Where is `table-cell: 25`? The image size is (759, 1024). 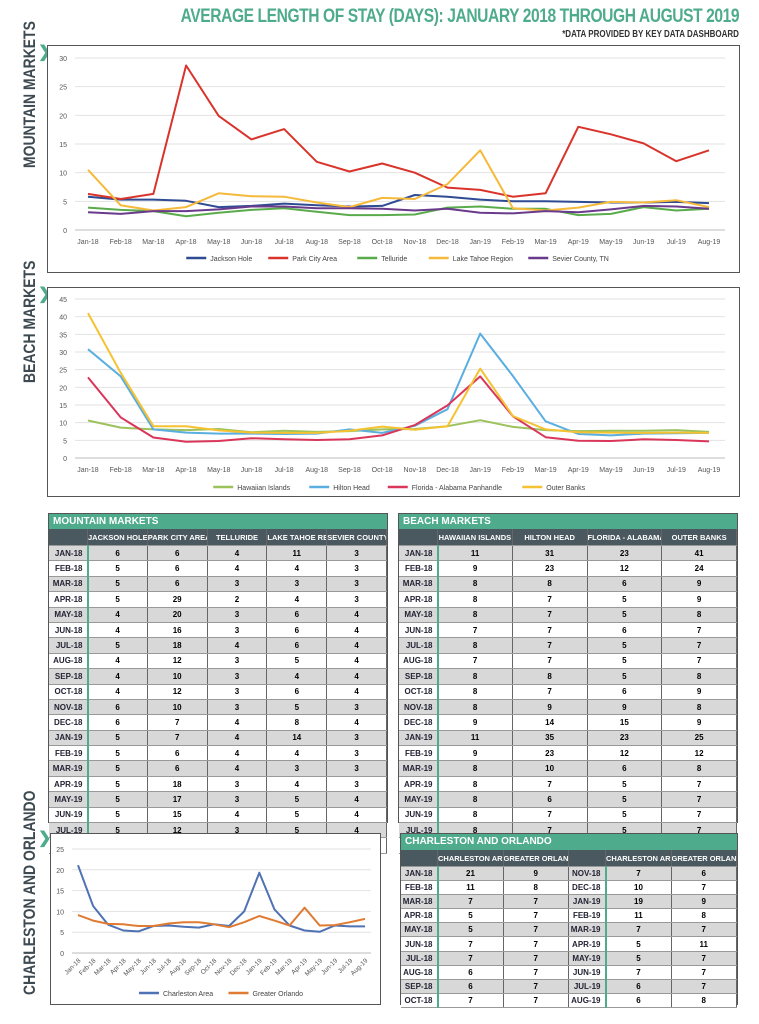
table-cell: 25 is located at coordinates (699, 738).